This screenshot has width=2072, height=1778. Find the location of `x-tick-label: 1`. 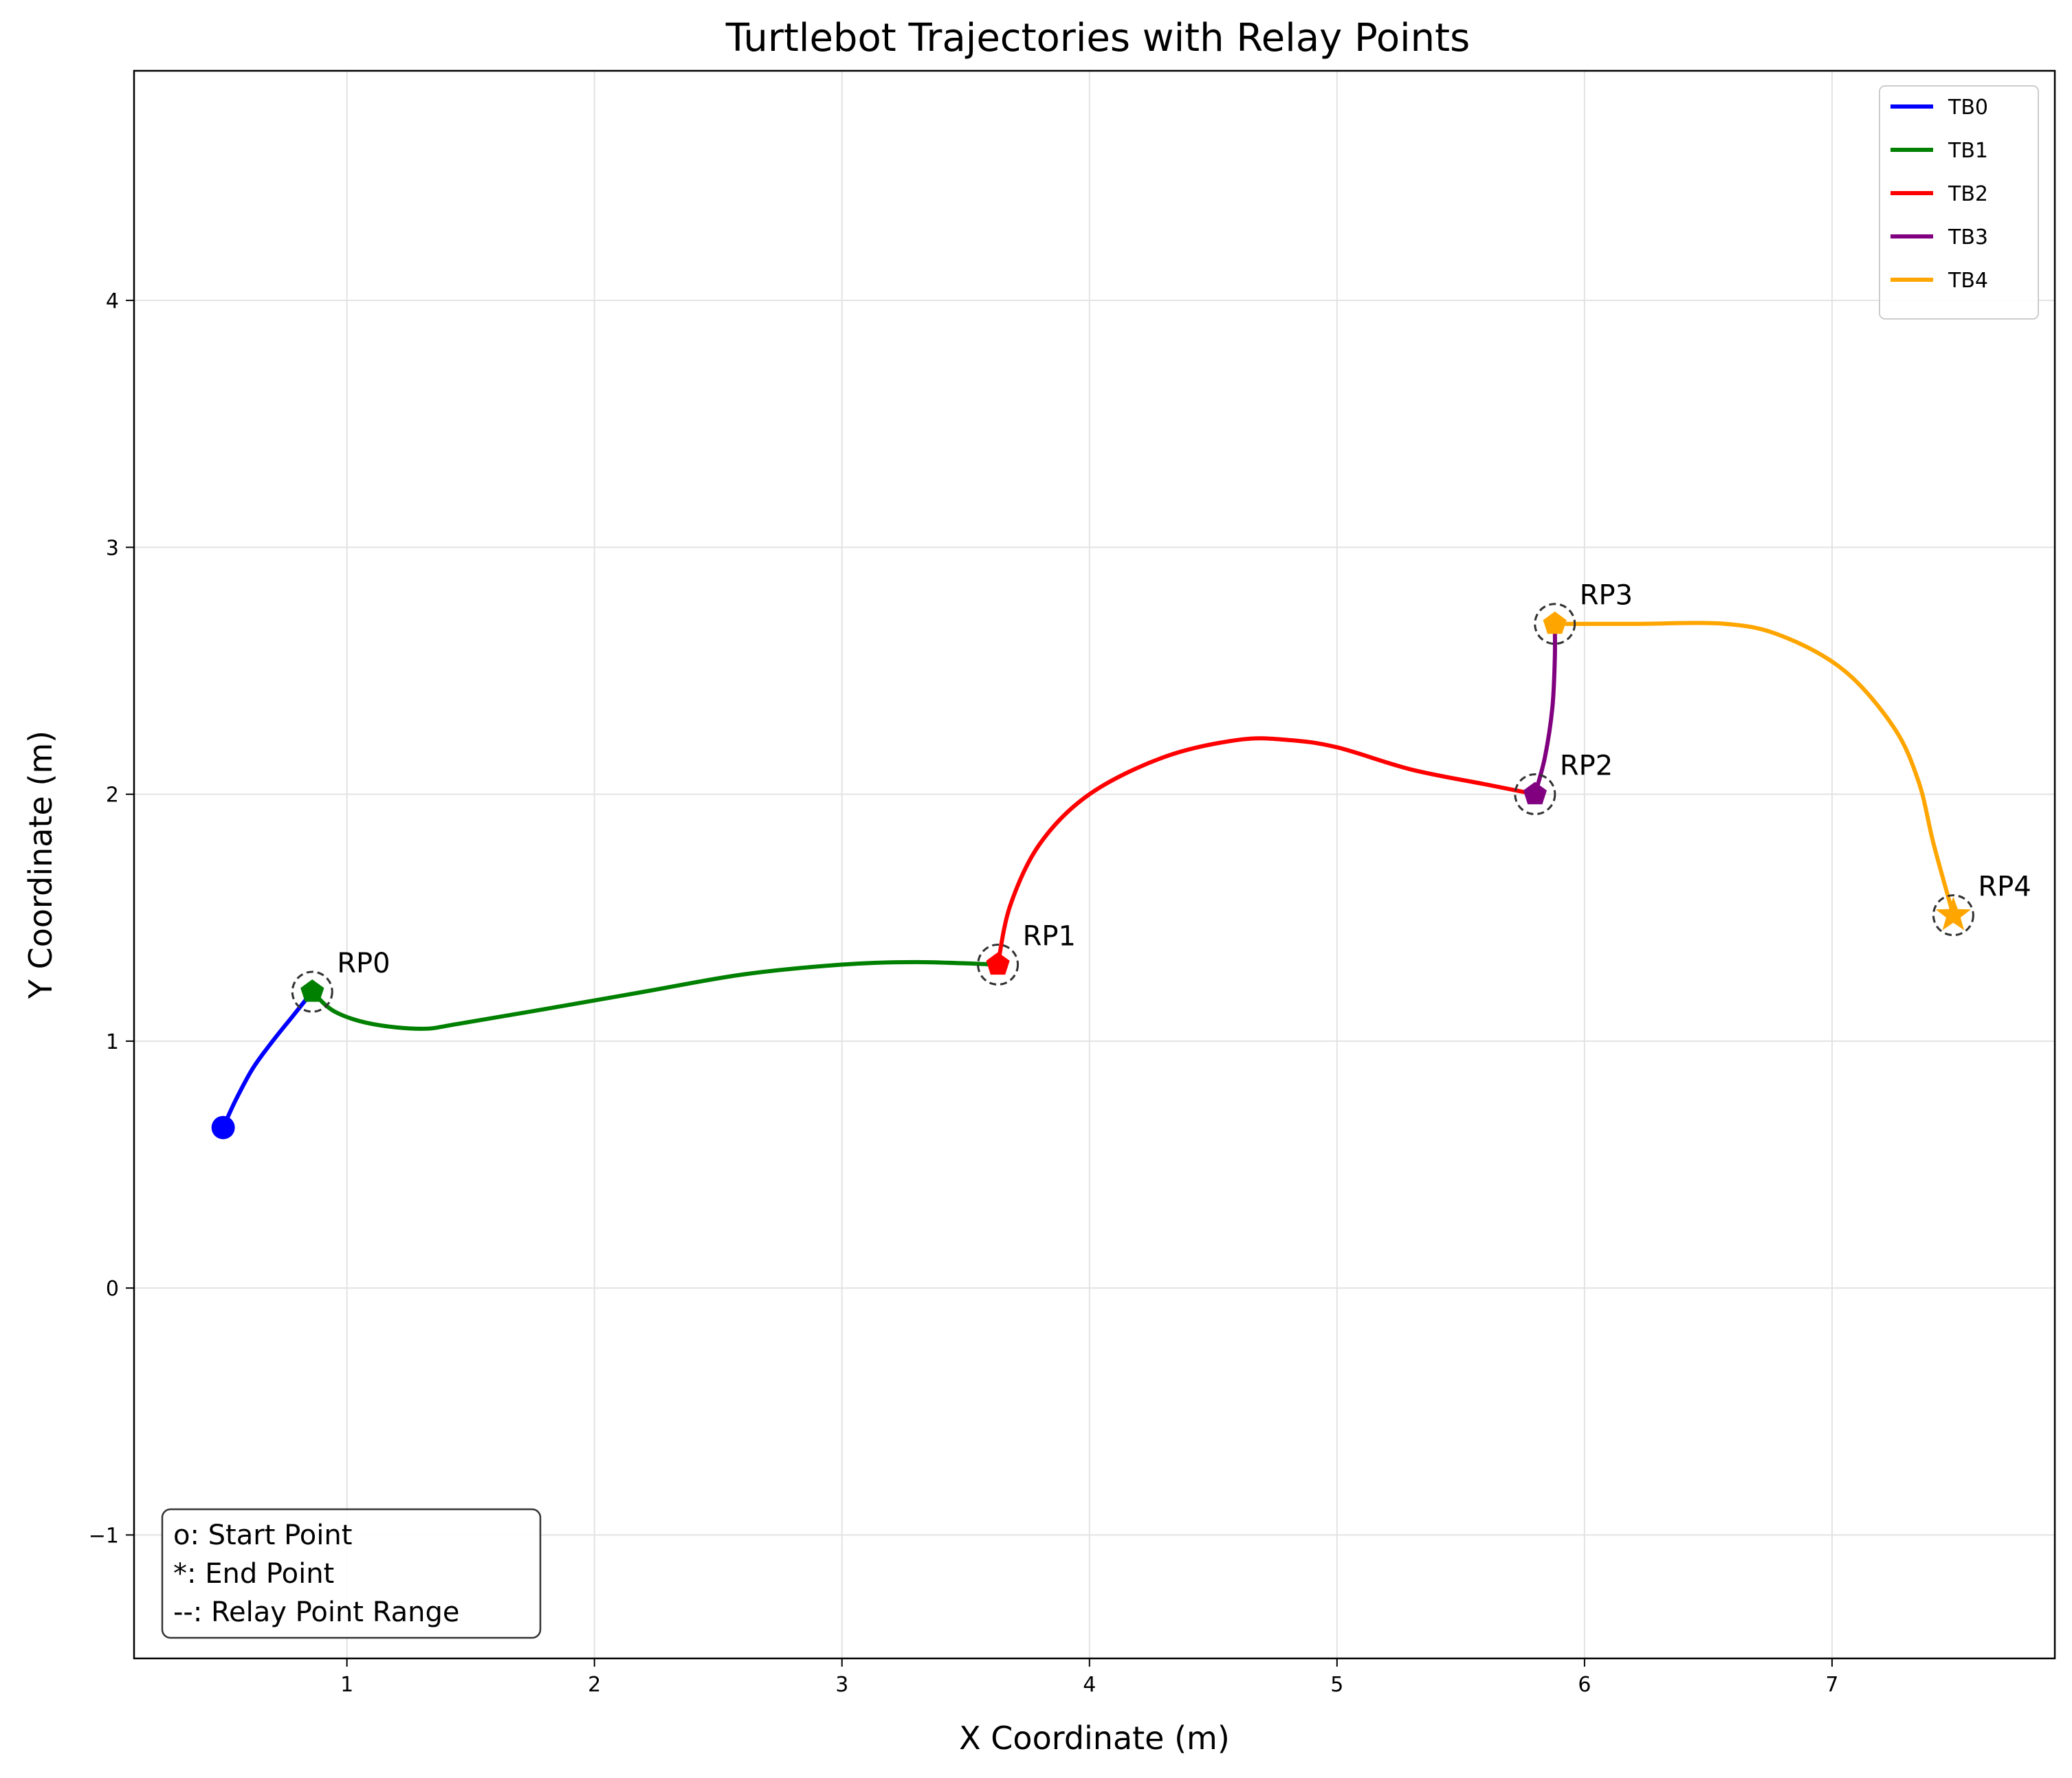

x-tick-label: 1 is located at coordinates (346, 1685).